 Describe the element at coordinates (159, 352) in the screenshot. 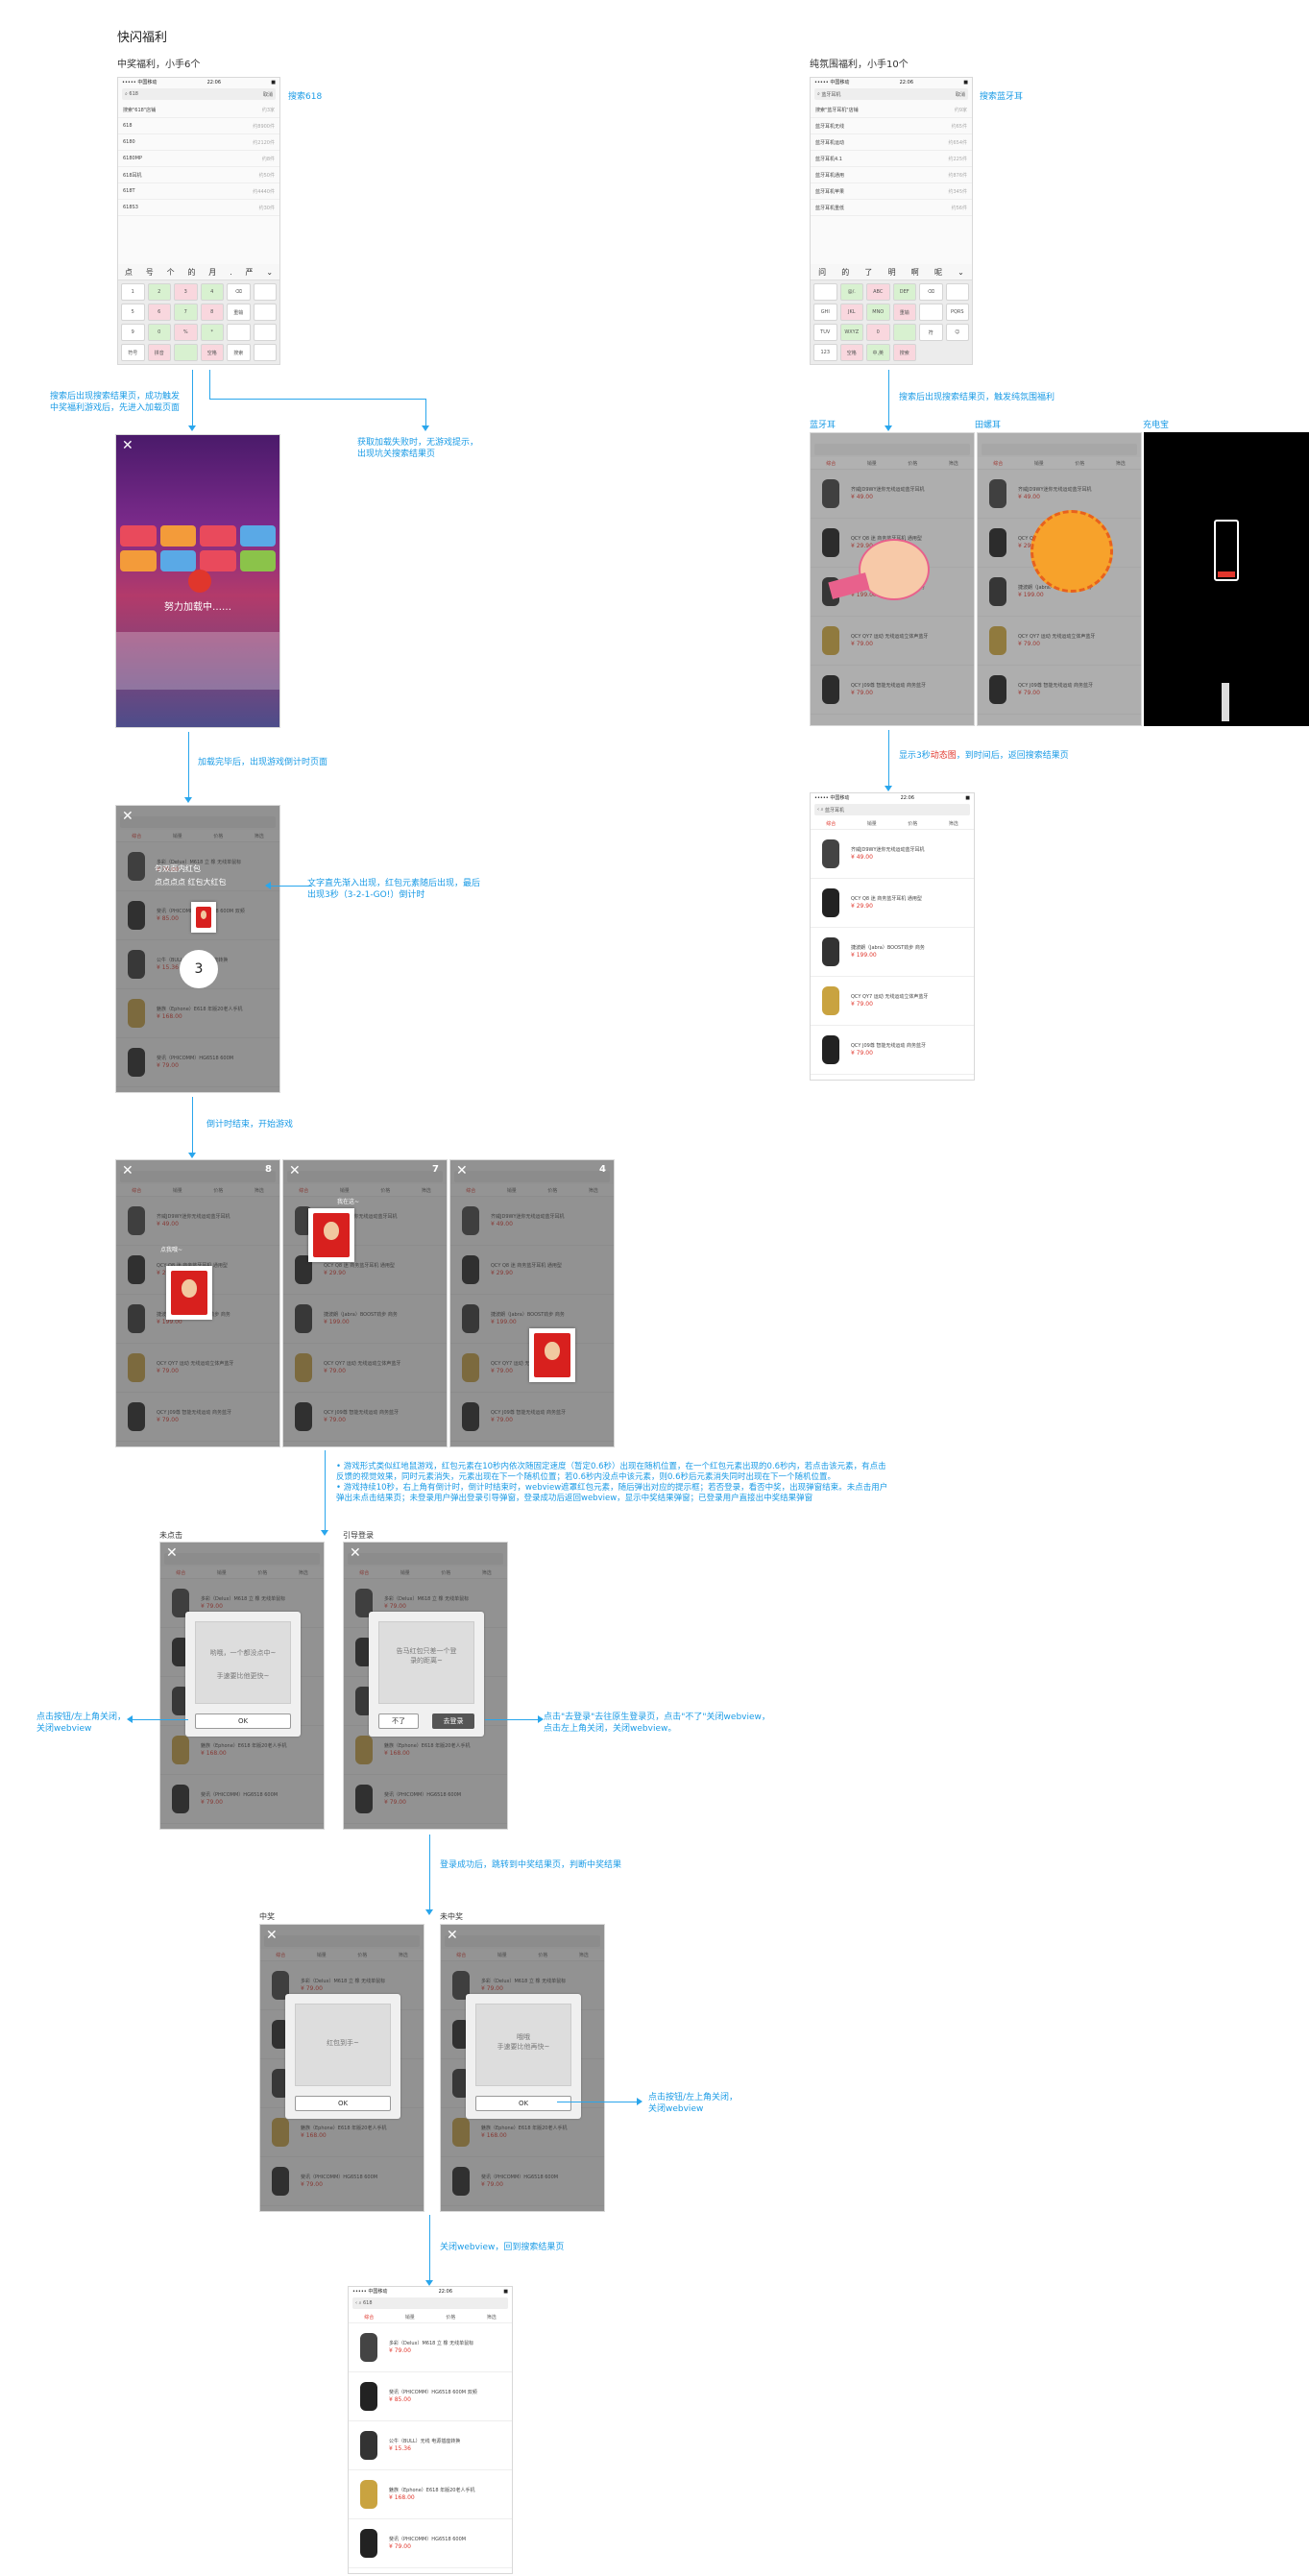

I see `keyboard-key: 拼音` at that location.